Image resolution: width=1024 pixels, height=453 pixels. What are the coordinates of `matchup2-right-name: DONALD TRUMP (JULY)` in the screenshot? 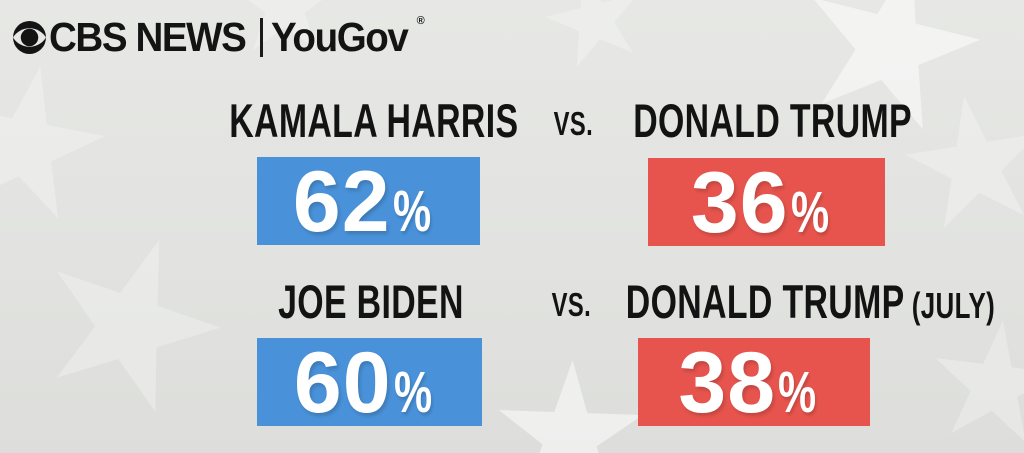 It's located at (810, 301).